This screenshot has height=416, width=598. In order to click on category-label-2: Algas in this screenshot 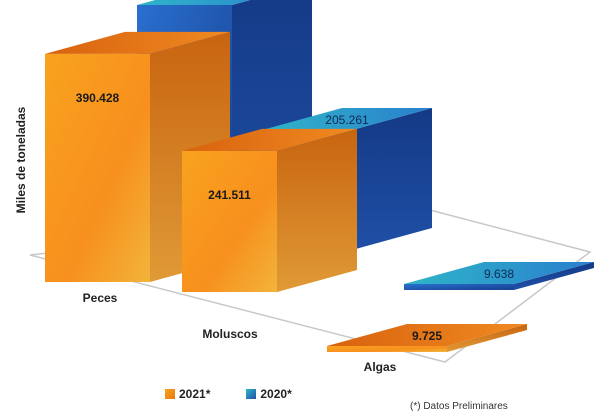, I will do `click(380, 367)`.